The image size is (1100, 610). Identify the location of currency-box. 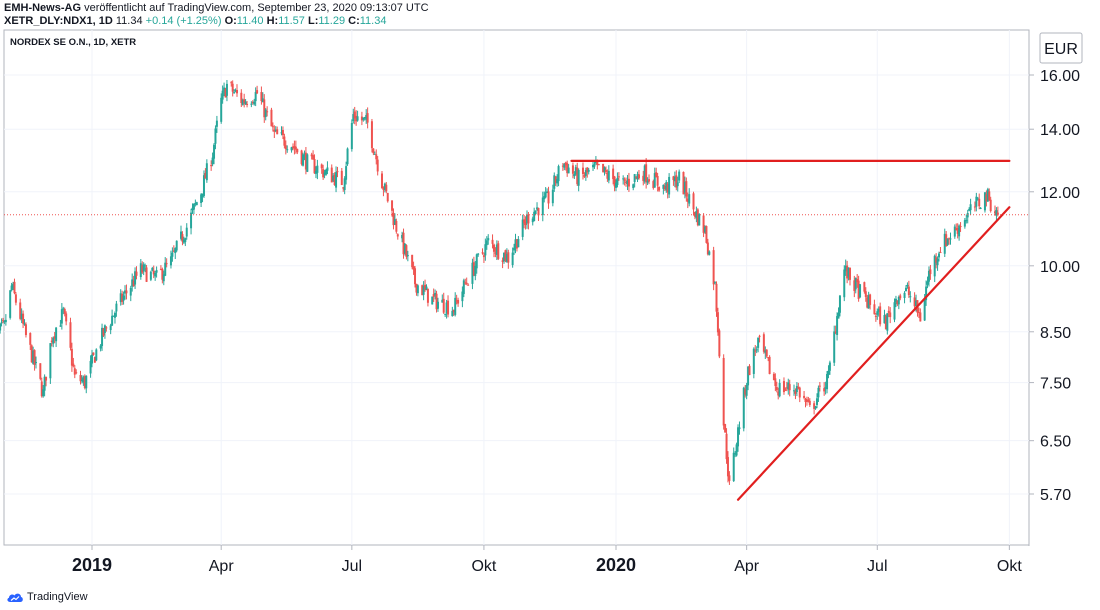
(1061, 48).